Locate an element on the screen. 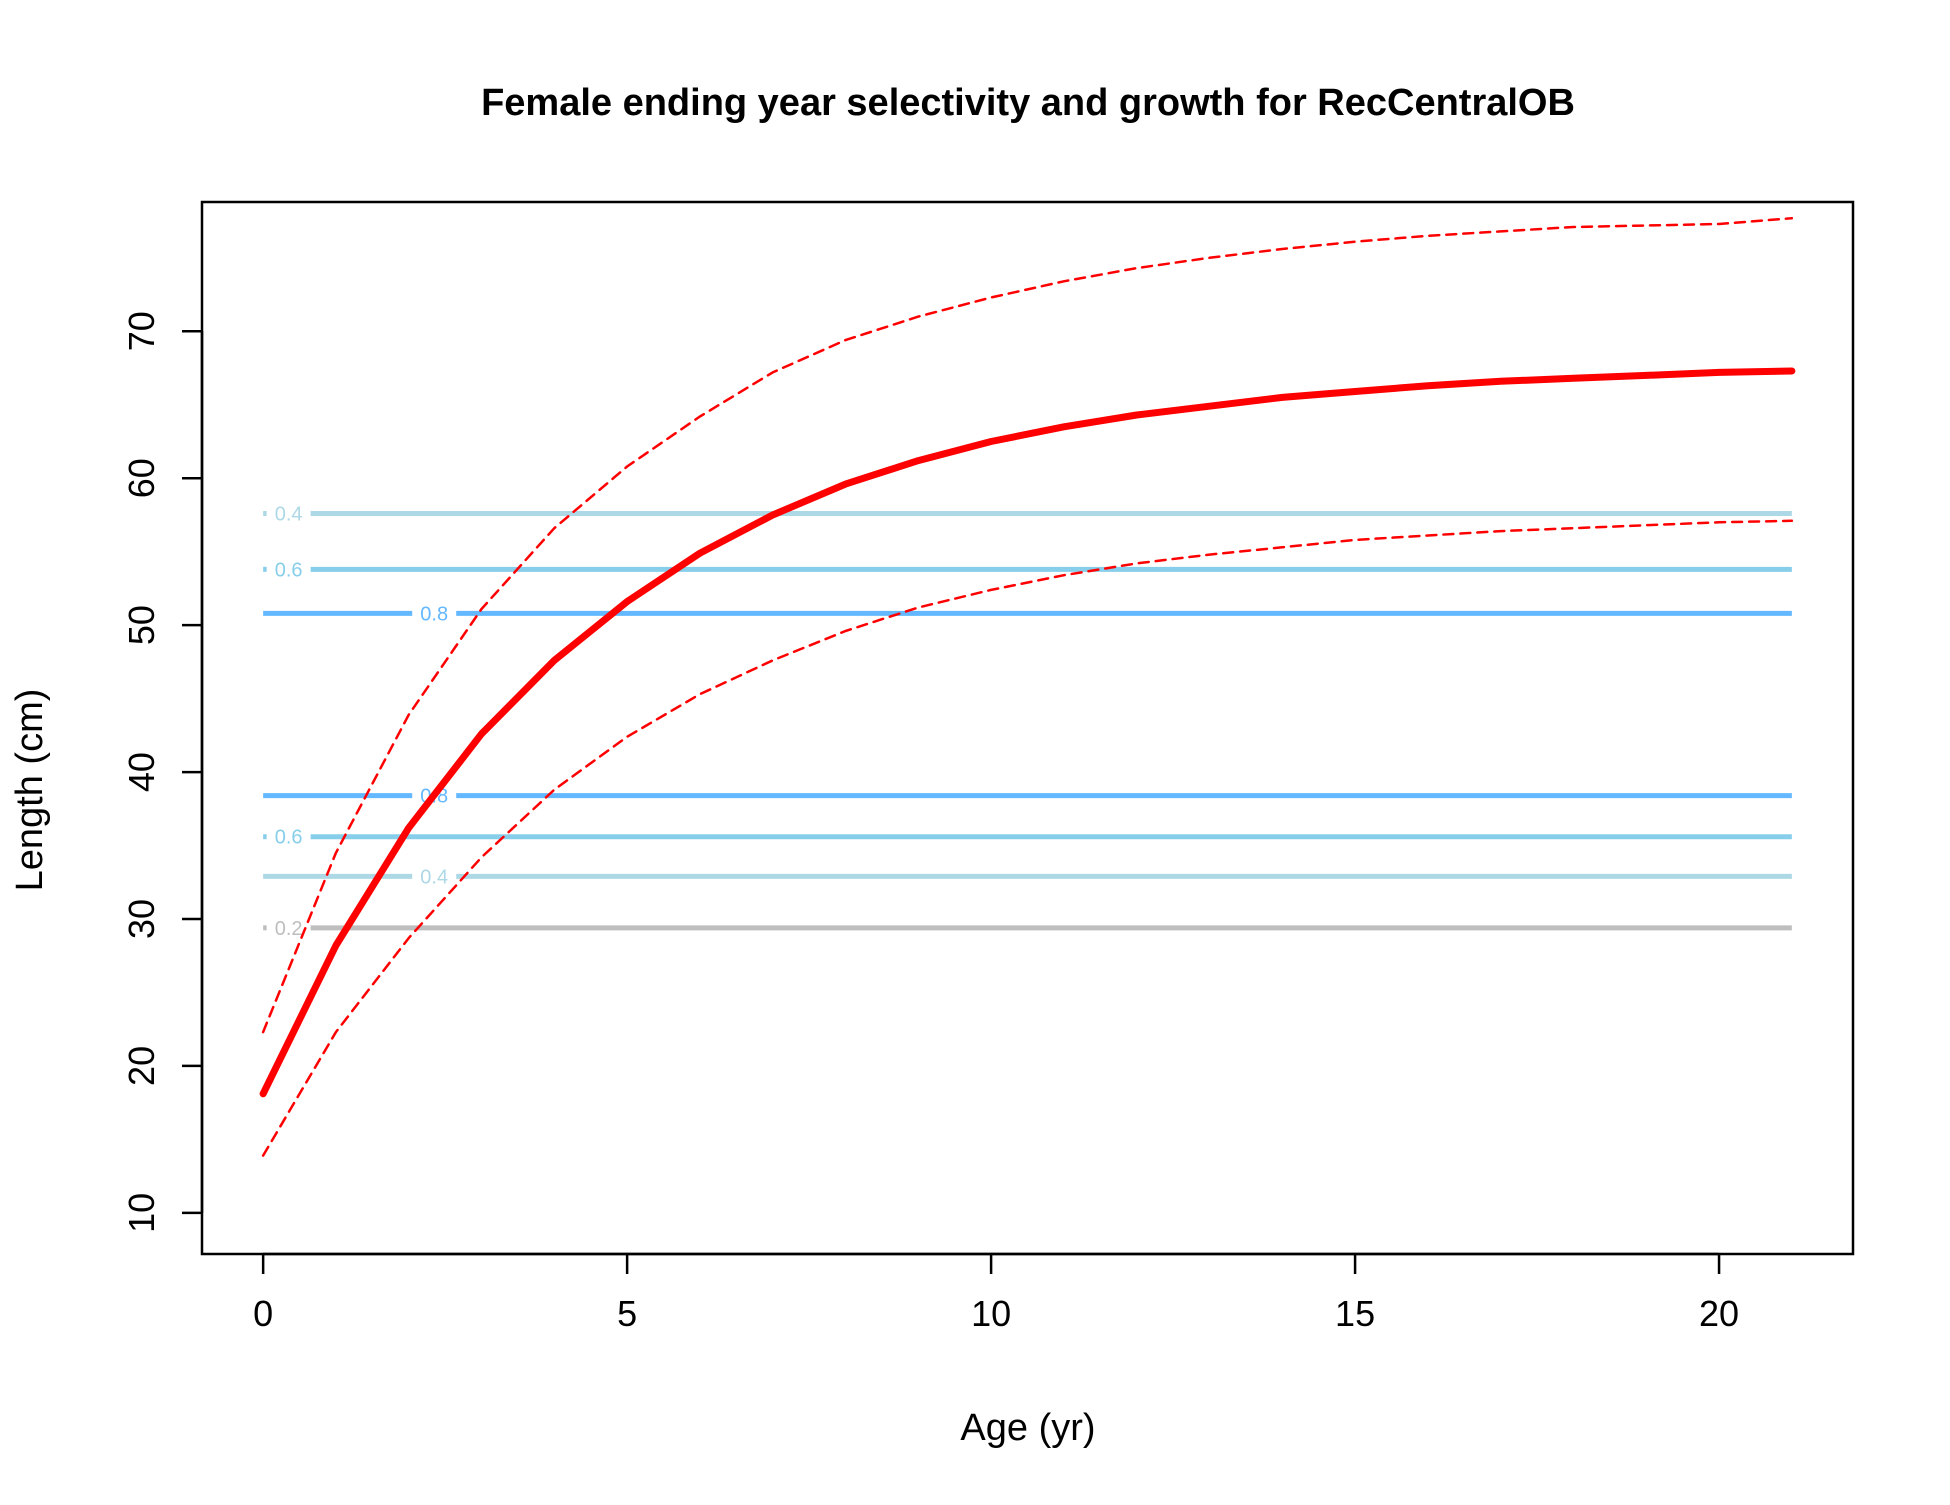 This screenshot has width=1950, height=1505. y-tick-label: 70 is located at coordinates (141, 331).